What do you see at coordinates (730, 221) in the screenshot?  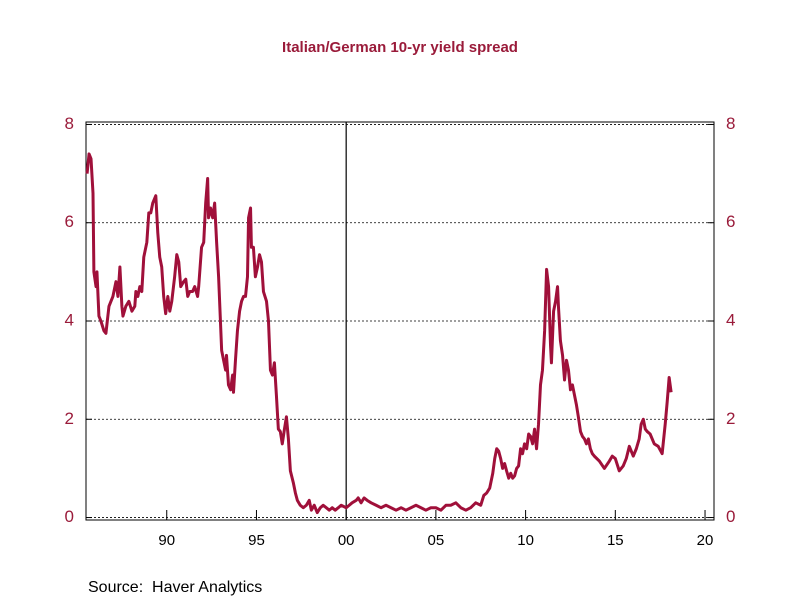 I see `y2-tick-label: 6` at bounding box center [730, 221].